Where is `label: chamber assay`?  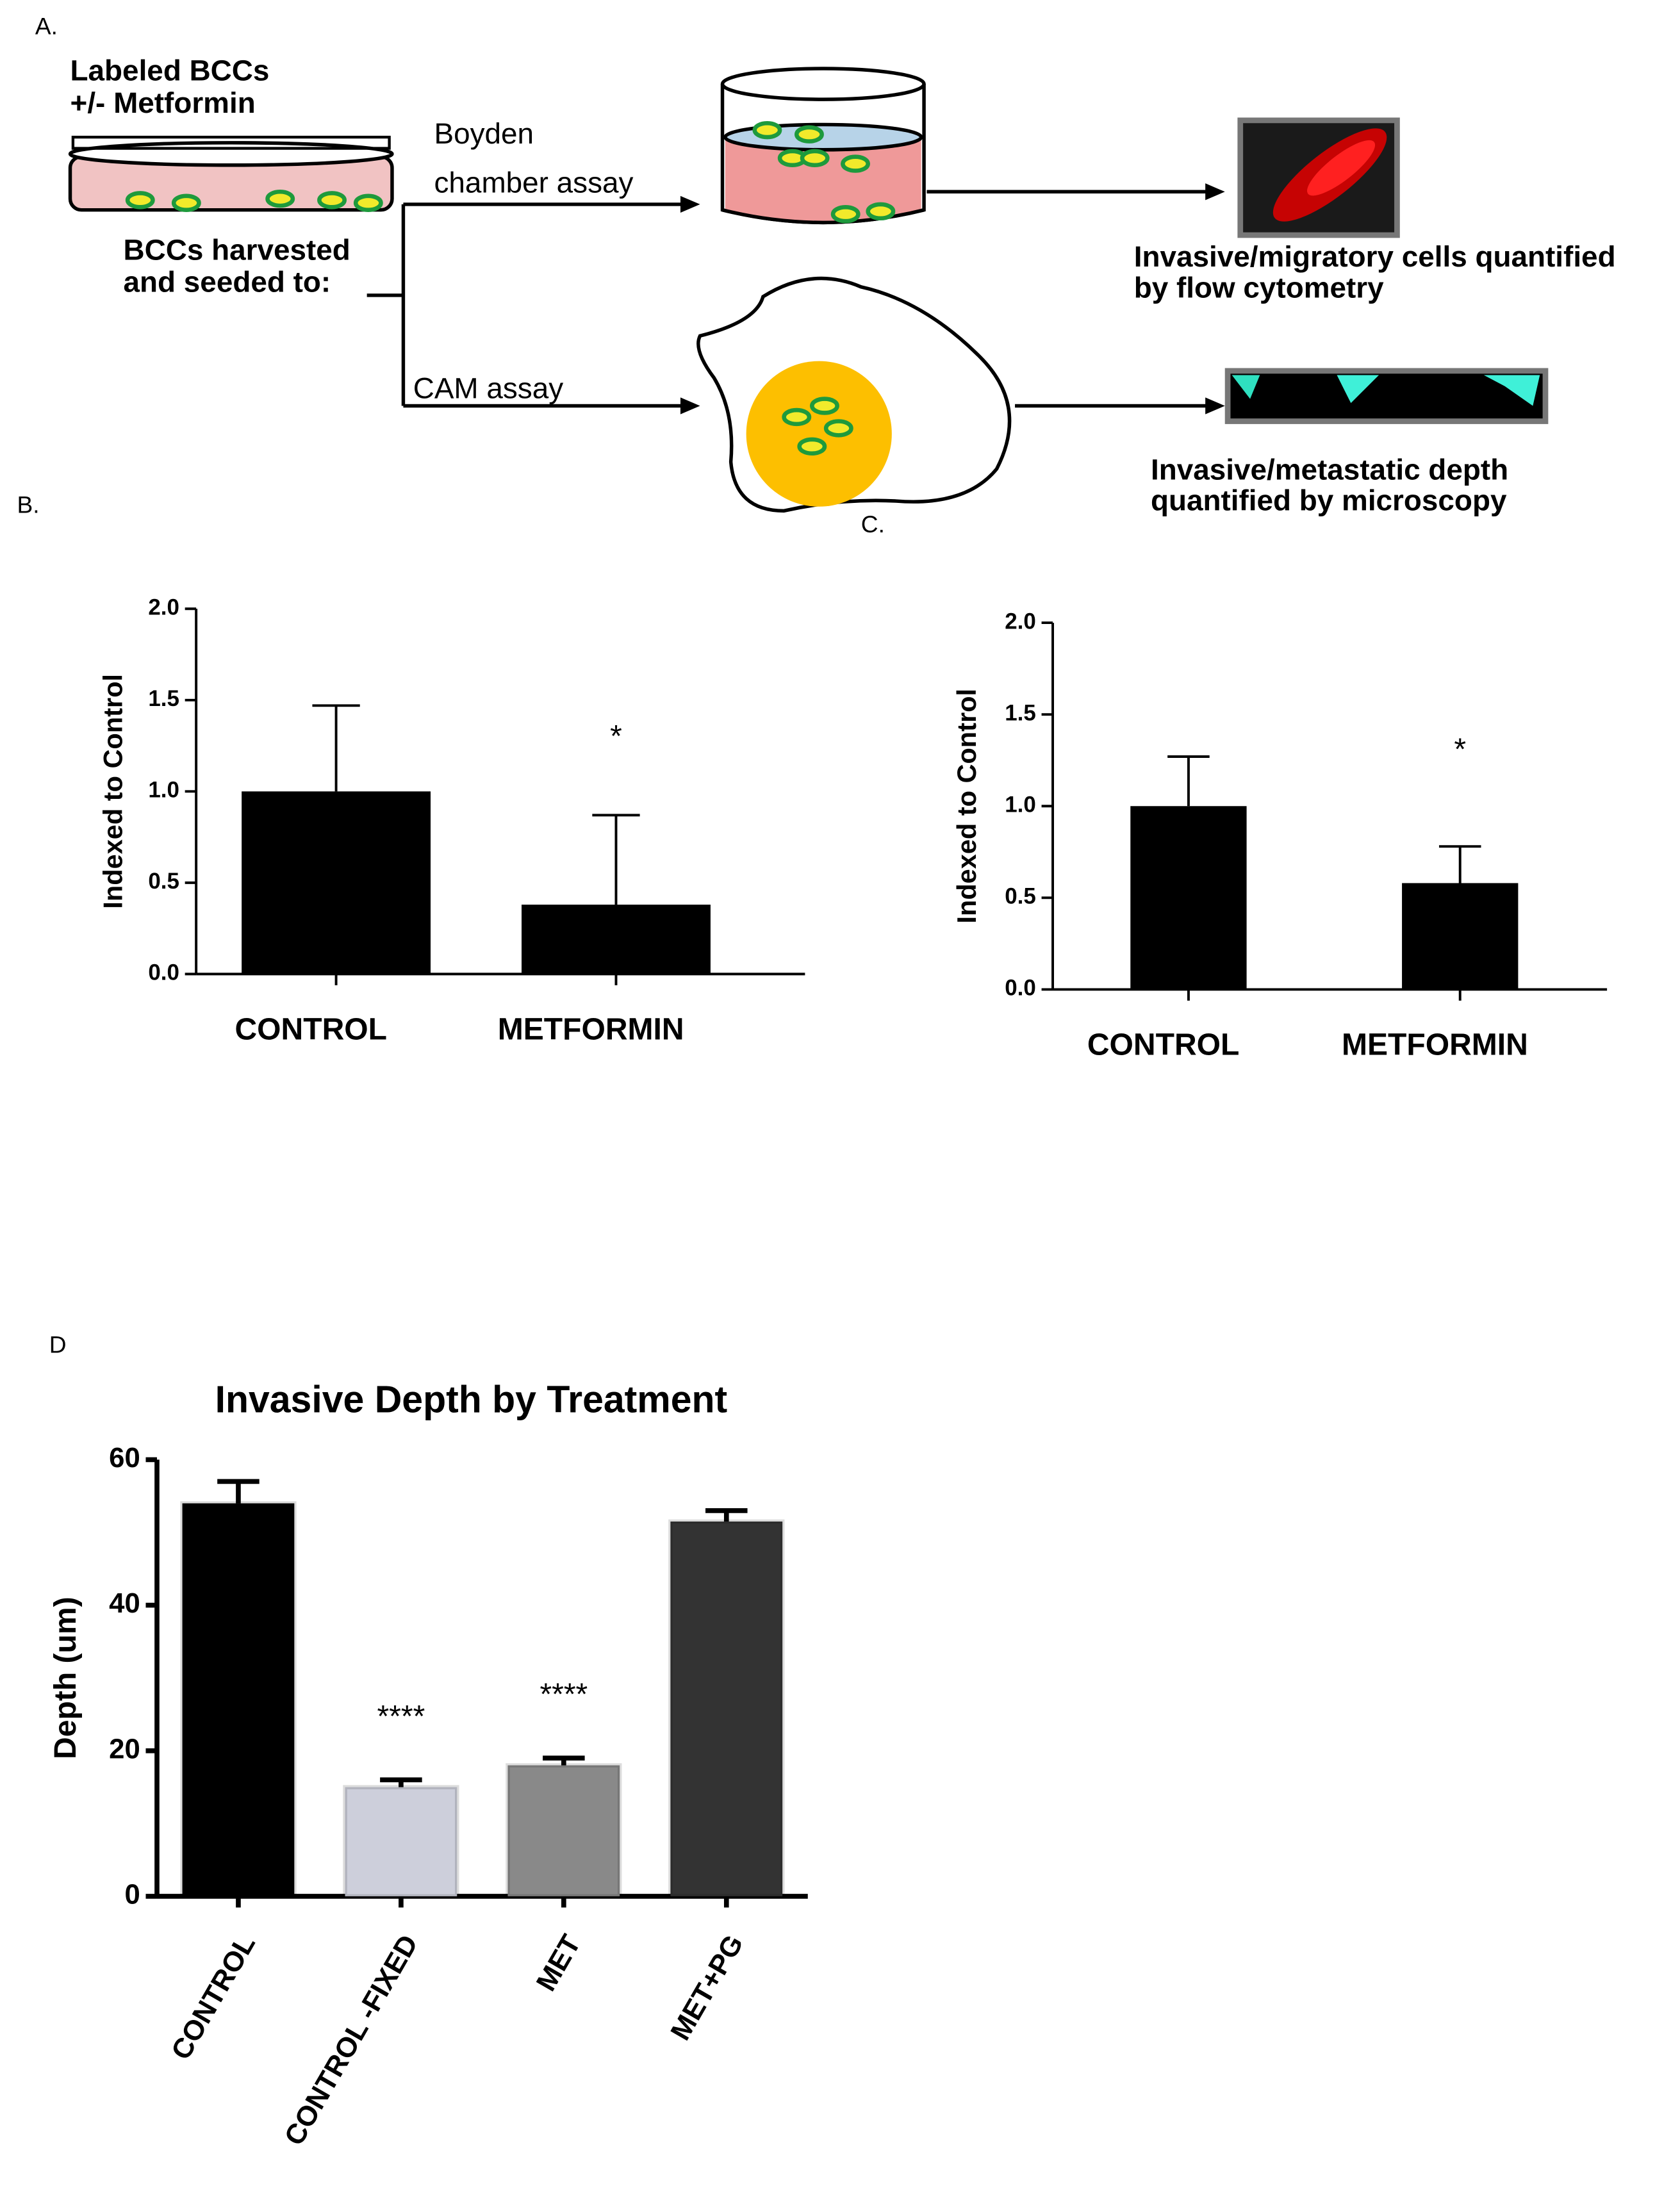
label: chamber assay is located at coordinates (534, 182).